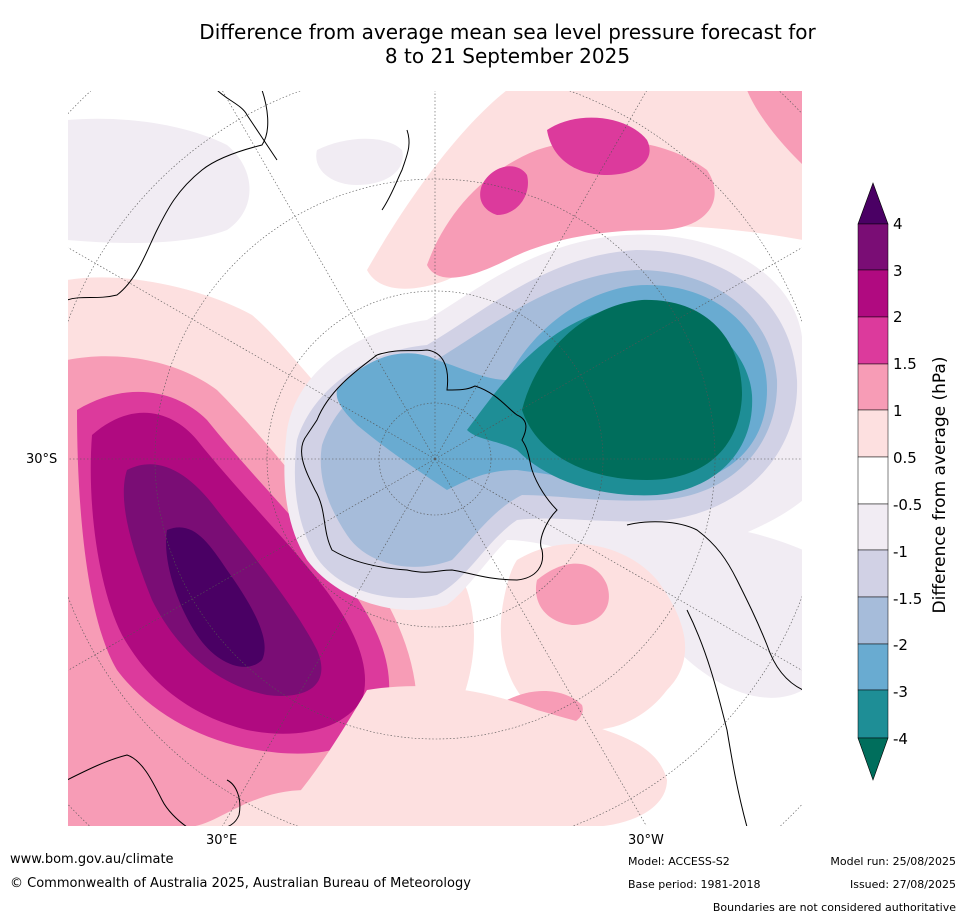 This screenshot has width=965, height=919. Describe the element at coordinates (127, 790) in the screenshot. I see `africa-coastline` at that location.